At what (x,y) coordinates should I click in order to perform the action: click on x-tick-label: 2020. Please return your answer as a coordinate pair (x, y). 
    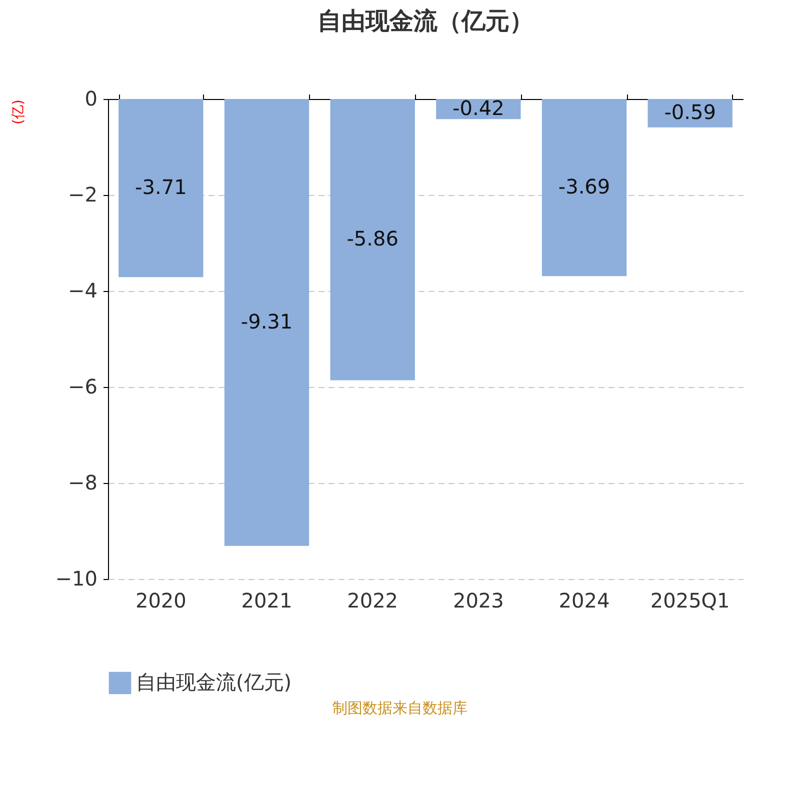
    Looking at the image, I should click on (160, 600).